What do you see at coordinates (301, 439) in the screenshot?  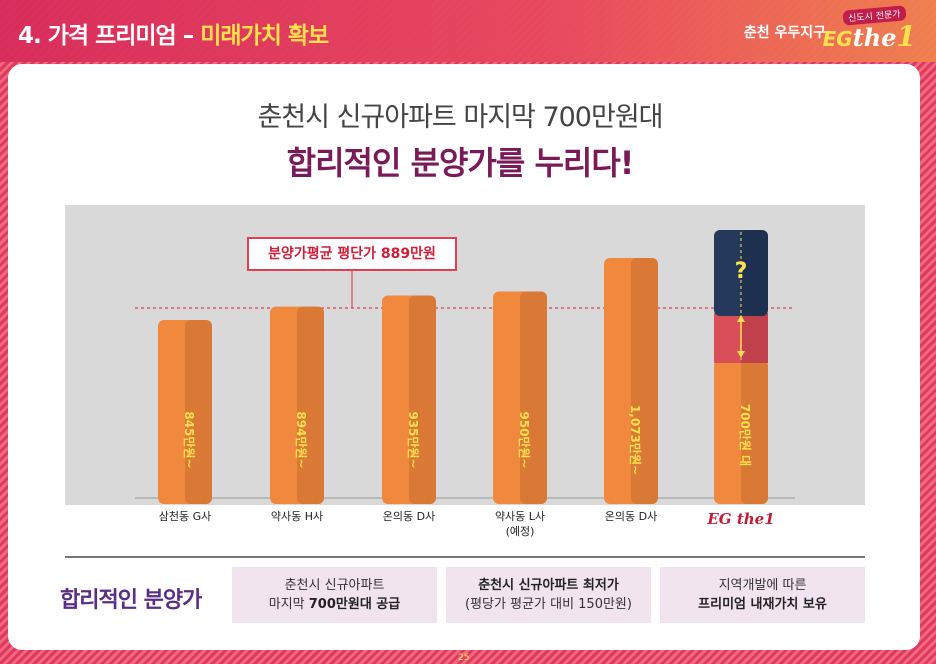 I see `value-label-2: 894만원~` at bounding box center [301, 439].